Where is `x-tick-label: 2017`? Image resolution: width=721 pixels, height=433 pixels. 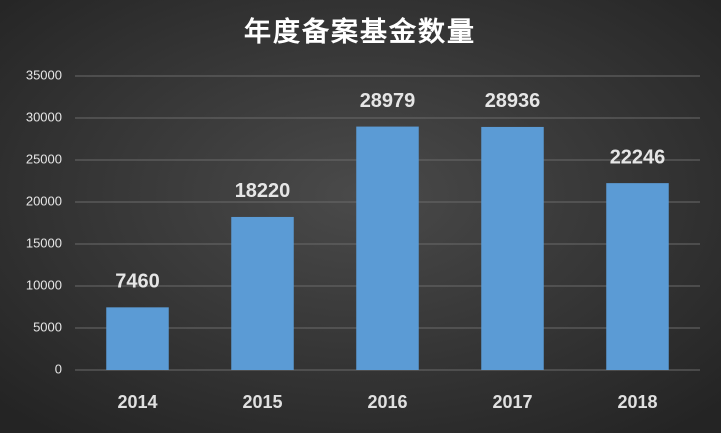
x-tick-label: 2017 is located at coordinates (512, 402).